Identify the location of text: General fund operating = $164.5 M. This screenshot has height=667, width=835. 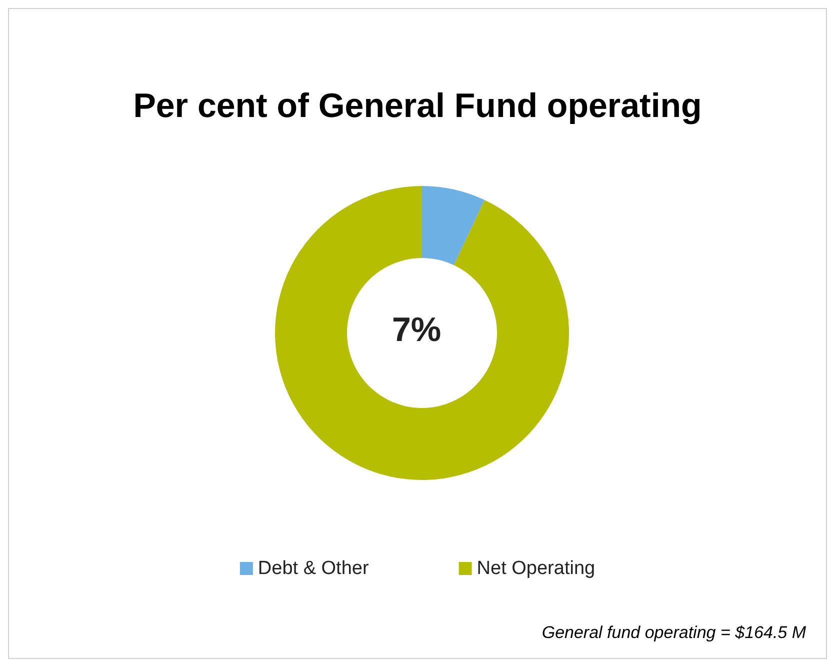
(674, 632).